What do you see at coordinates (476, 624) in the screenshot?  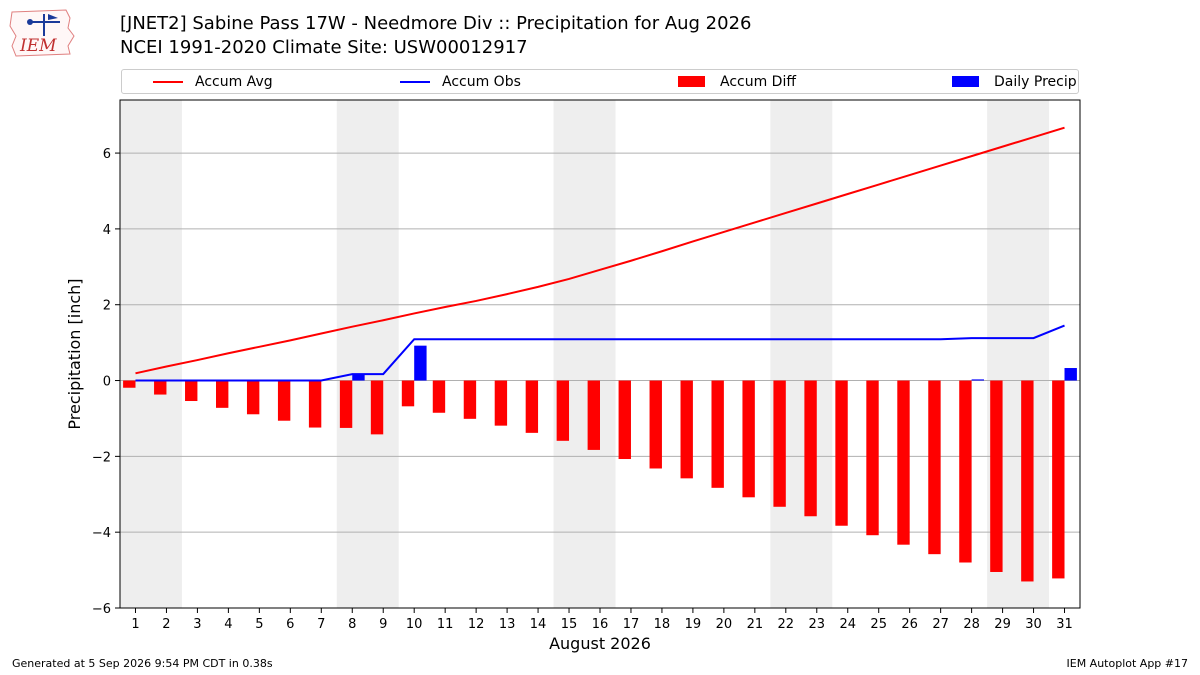 I see `x-tick-label: 12` at bounding box center [476, 624].